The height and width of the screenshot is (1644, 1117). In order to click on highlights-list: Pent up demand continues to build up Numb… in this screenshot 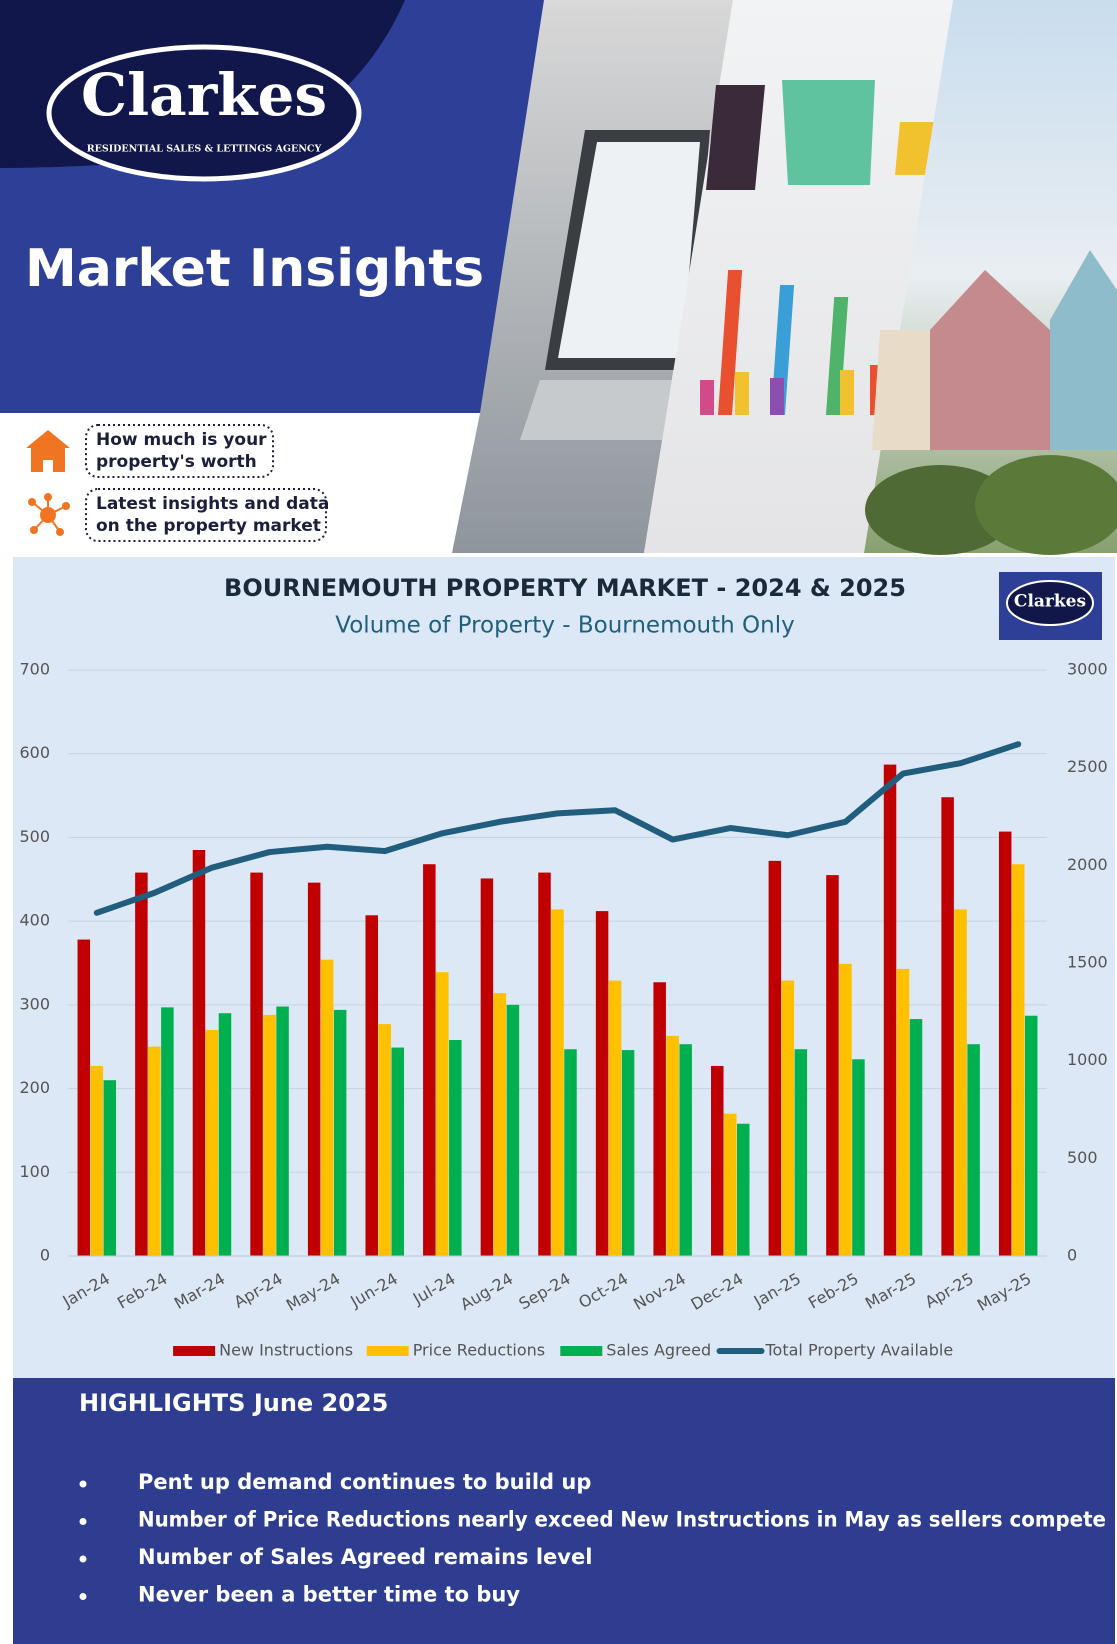, I will do `click(592, 1538)`.